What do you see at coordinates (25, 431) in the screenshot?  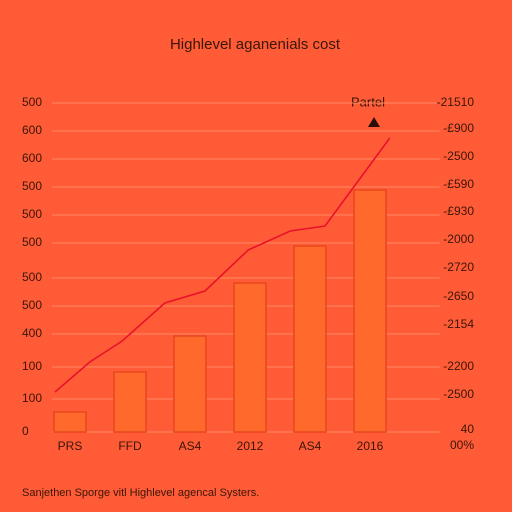 I see `y-tick-label: 0` at bounding box center [25, 431].